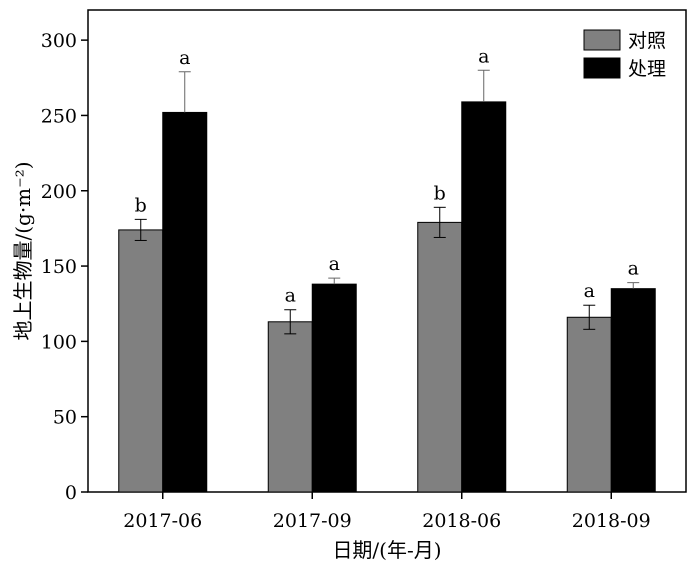 The width and height of the screenshot is (700, 568). What do you see at coordinates (611, 521) in the screenshot?
I see `x-tick-label: 2018-09` at bounding box center [611, 521].